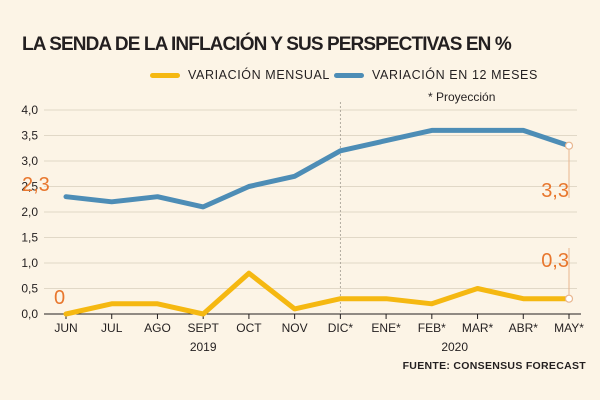 The width and height of the screenshot is (600, 400). I want to click on source-note: FUENTE: CONSENSUS FORECAST, so click(494, 366).